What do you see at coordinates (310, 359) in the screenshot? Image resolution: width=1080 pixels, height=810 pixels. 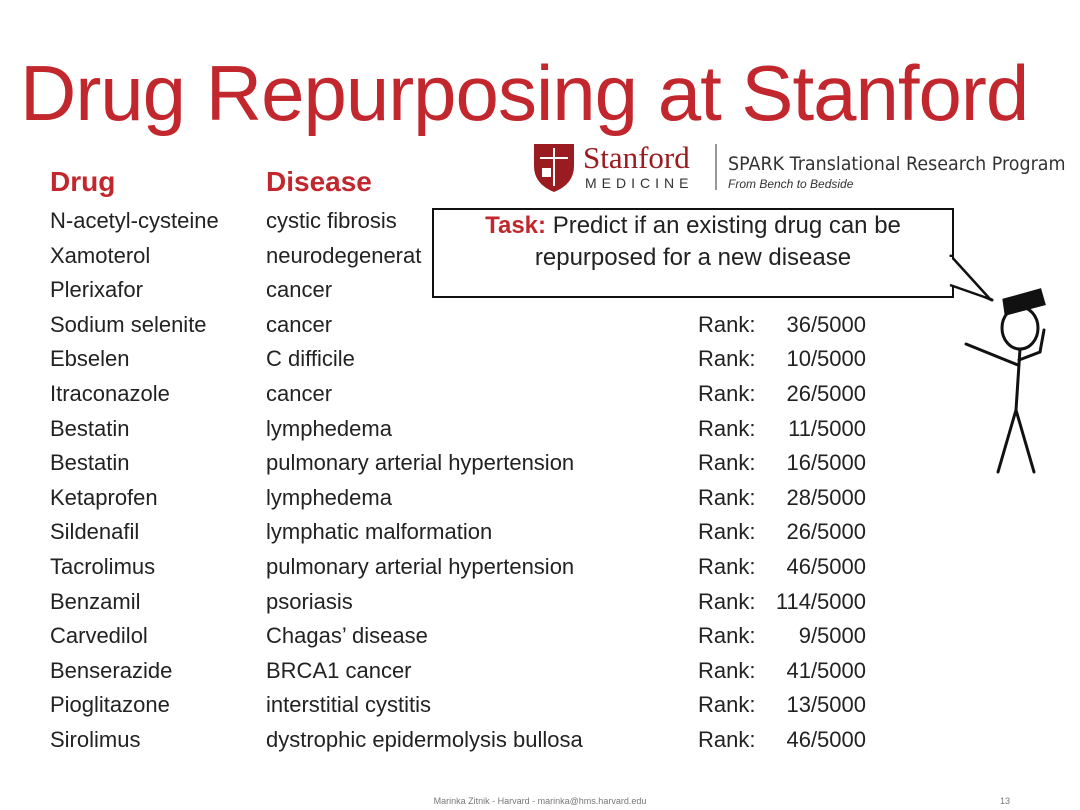 I see `disease: C difficile` at bounding box center [310, 359].